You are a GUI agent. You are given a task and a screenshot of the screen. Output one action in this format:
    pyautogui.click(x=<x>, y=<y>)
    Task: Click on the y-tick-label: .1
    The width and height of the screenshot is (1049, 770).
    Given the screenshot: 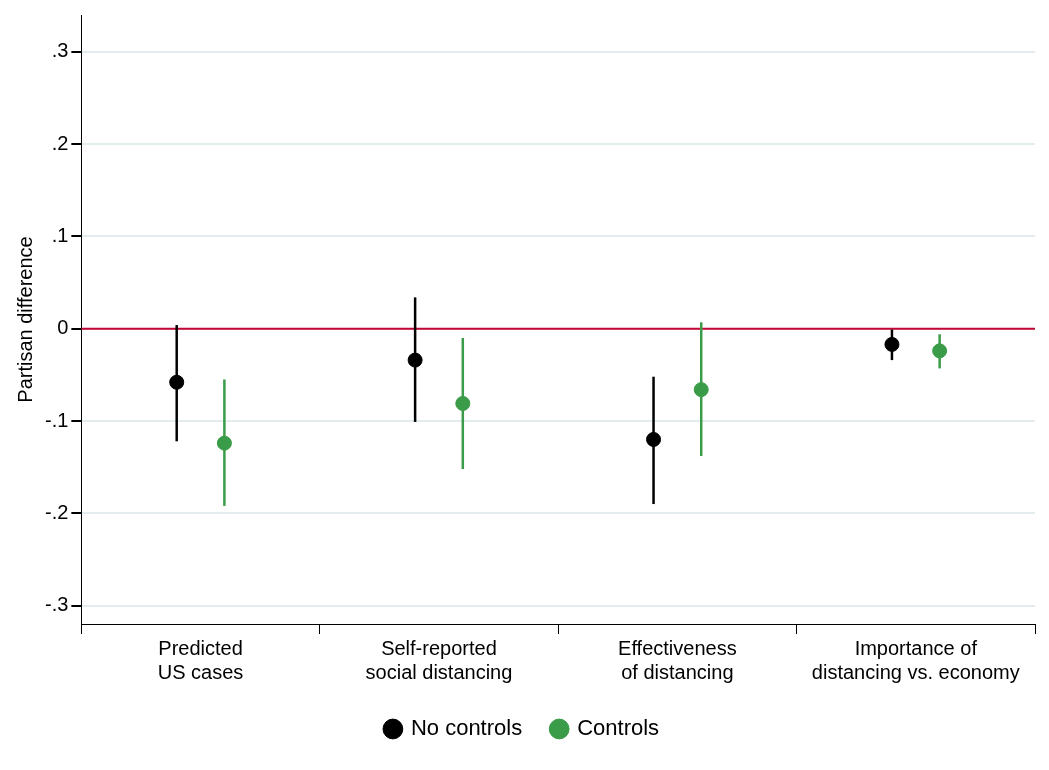 What is the action you would take?
    pyautogui.click(x=60, y=234)
    